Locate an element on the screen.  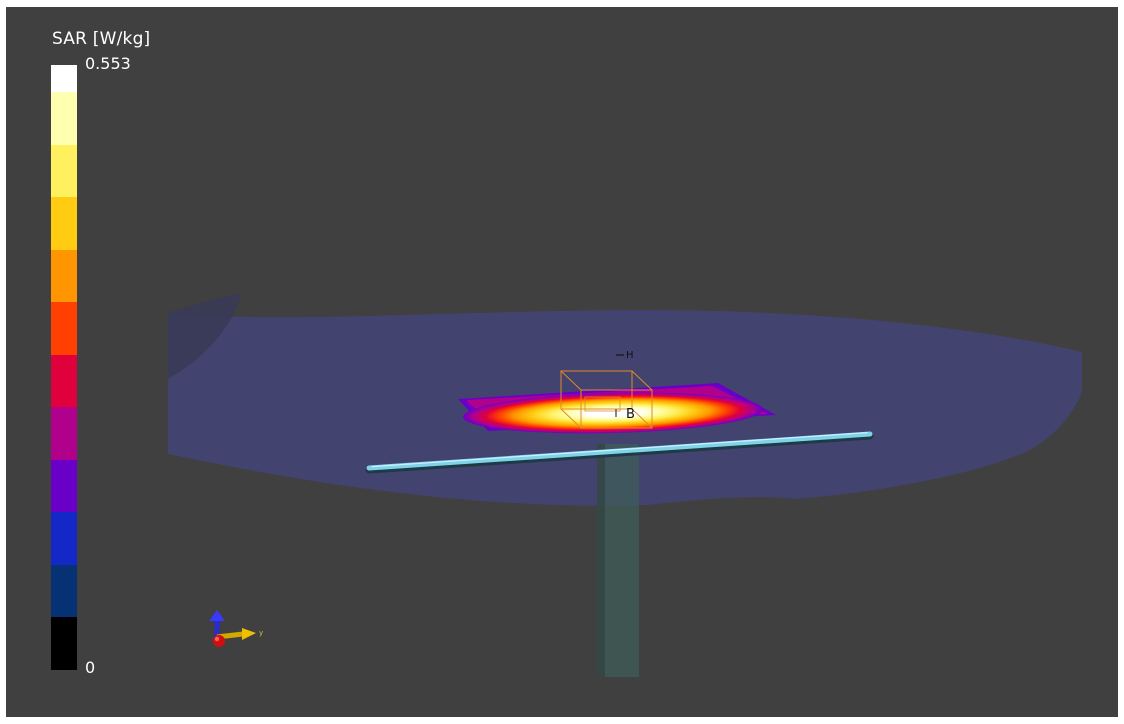
dipole-antenna-highlight is located at coordinates (619, 450).